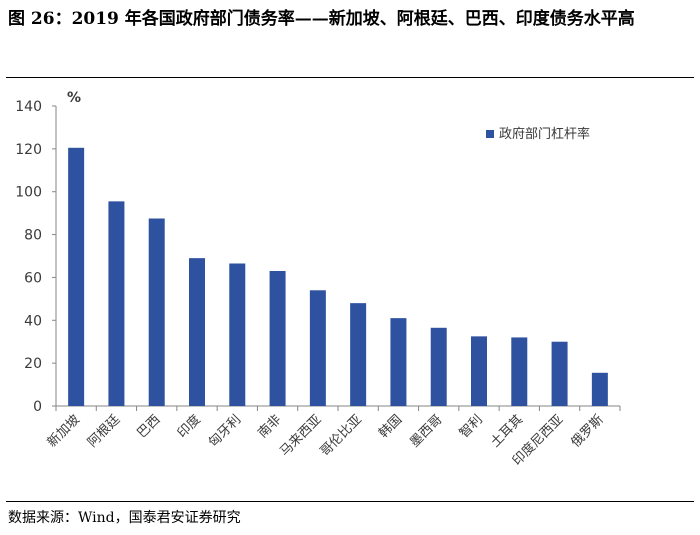  I want to click on x-tick-label: 墨西哥, so click(426, 431).